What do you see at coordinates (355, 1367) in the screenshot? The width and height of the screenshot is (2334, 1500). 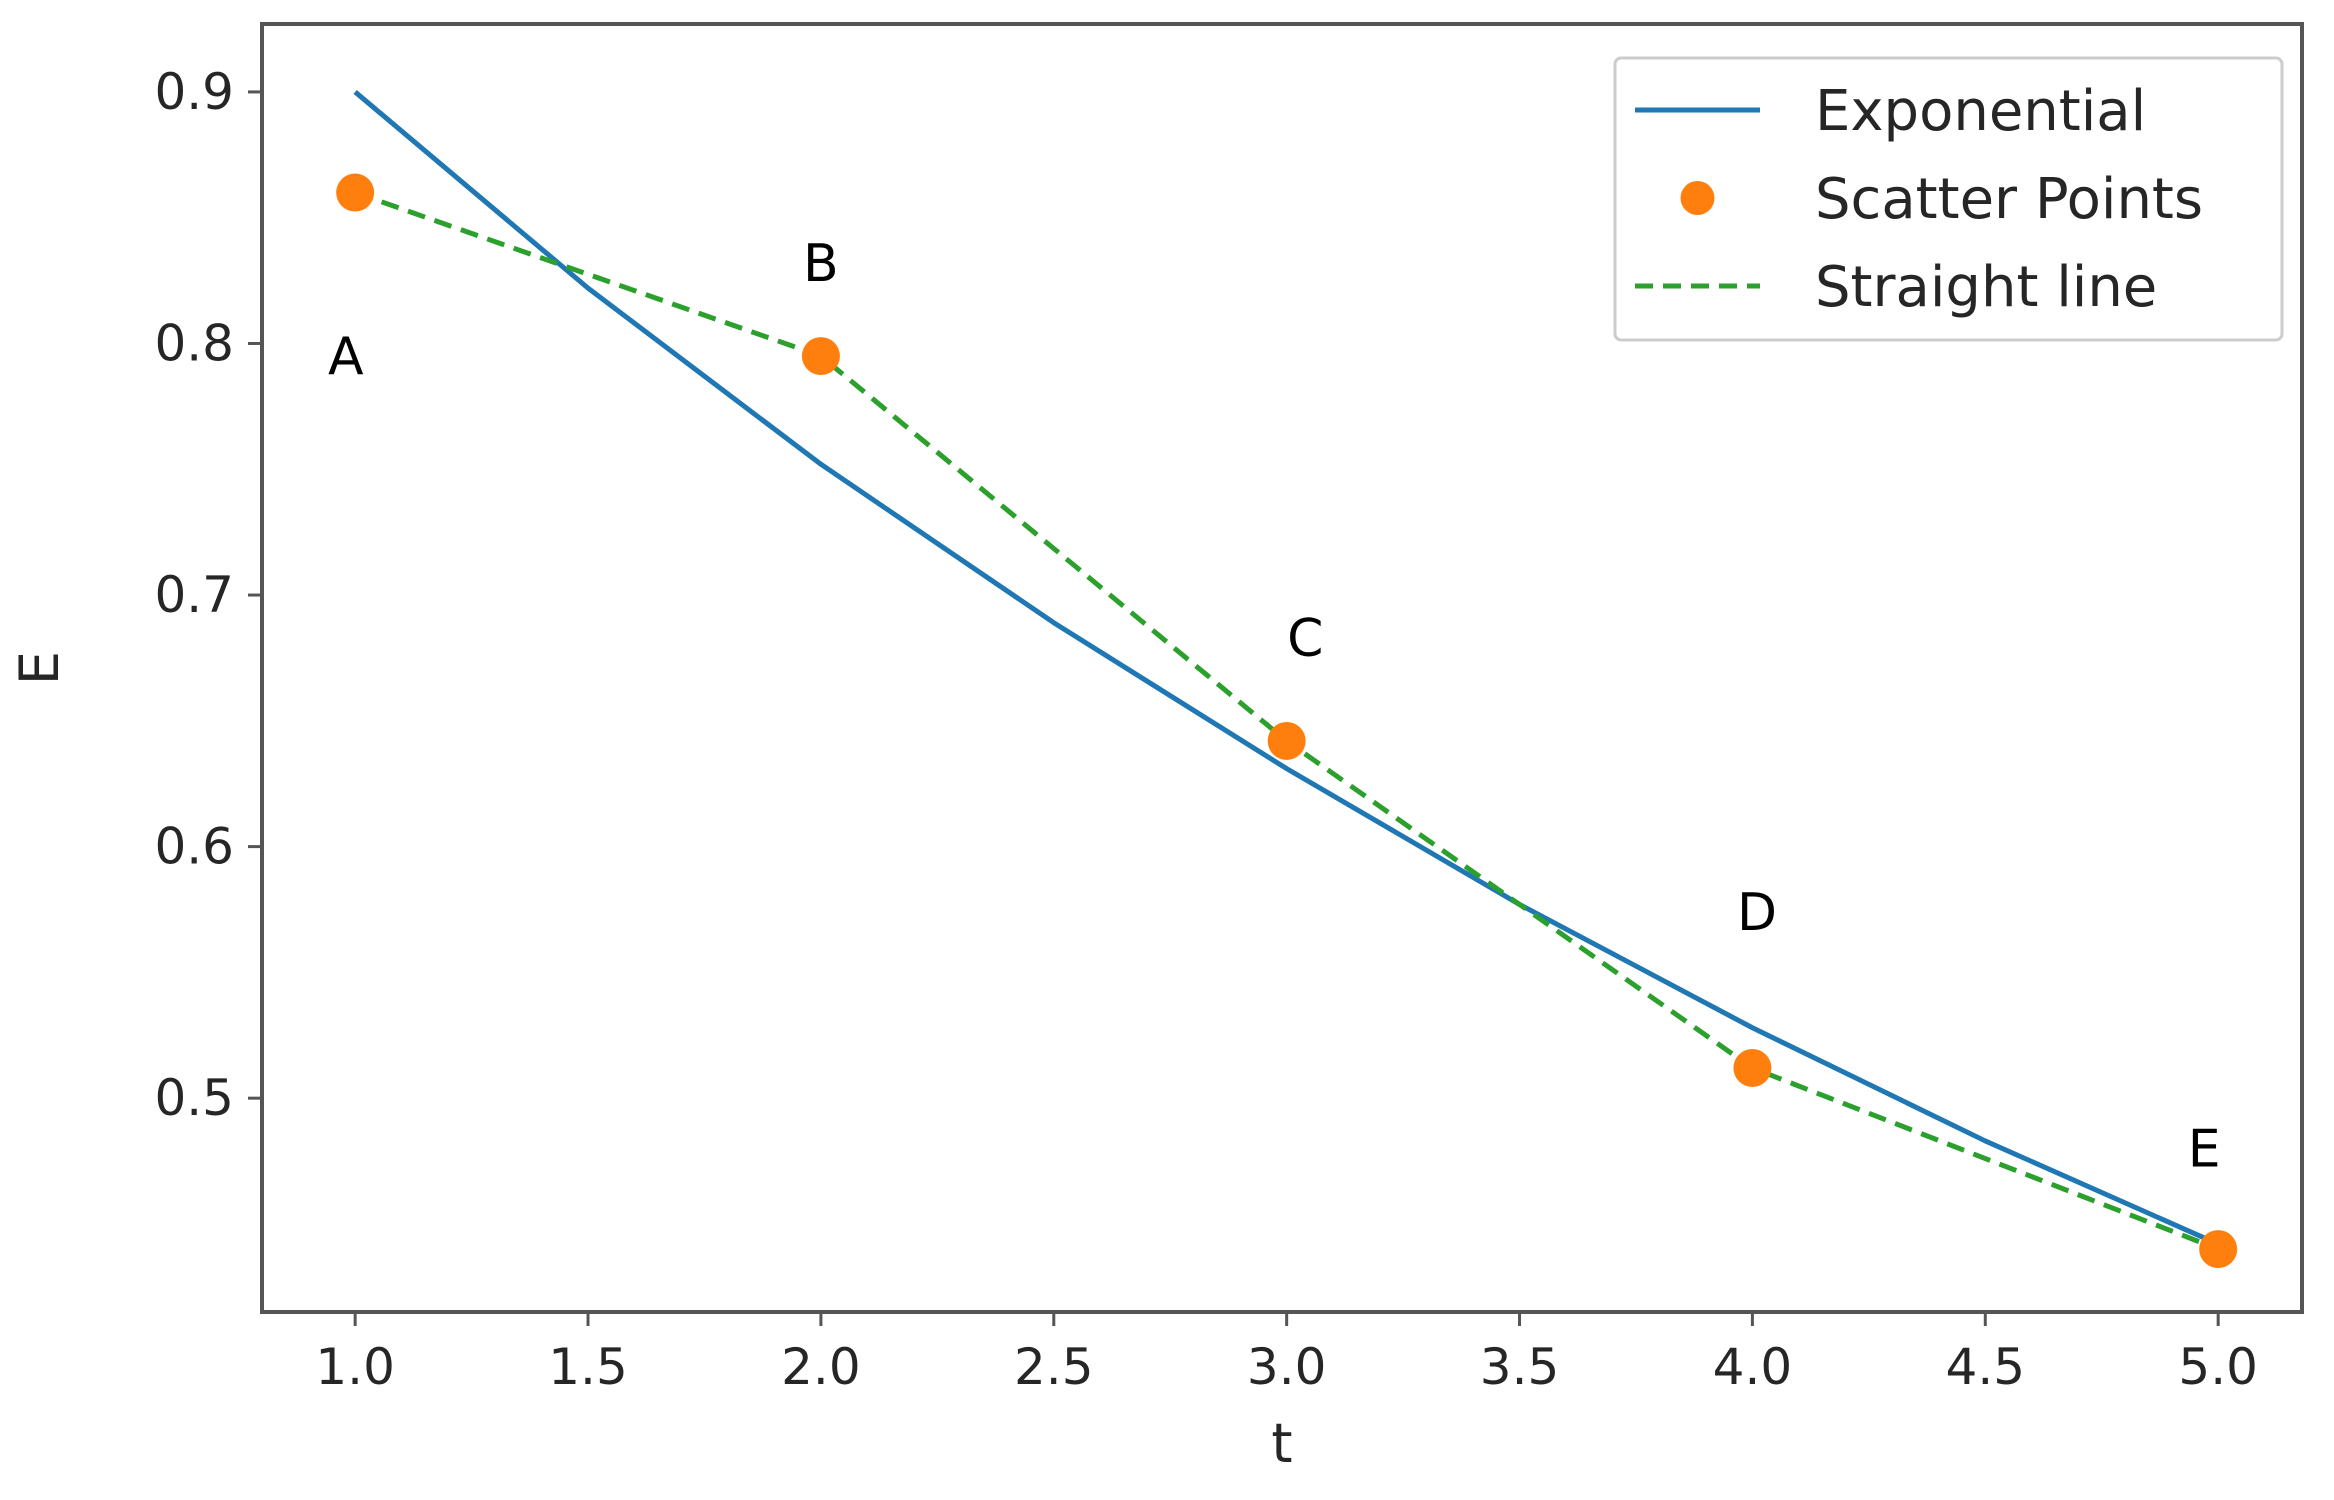 I see `x-tick-label: 1.0` at bounding box center [355, 1367].